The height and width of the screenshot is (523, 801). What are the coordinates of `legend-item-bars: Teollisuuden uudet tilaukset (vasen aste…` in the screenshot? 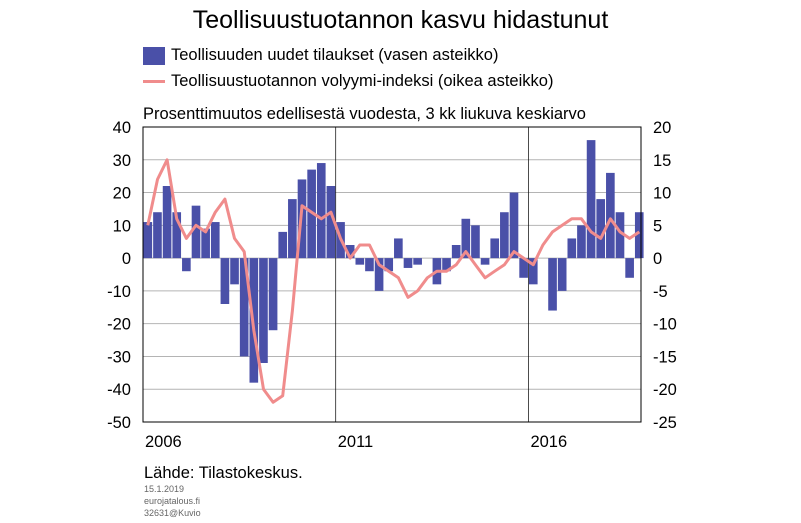 It's located at (320, 55).